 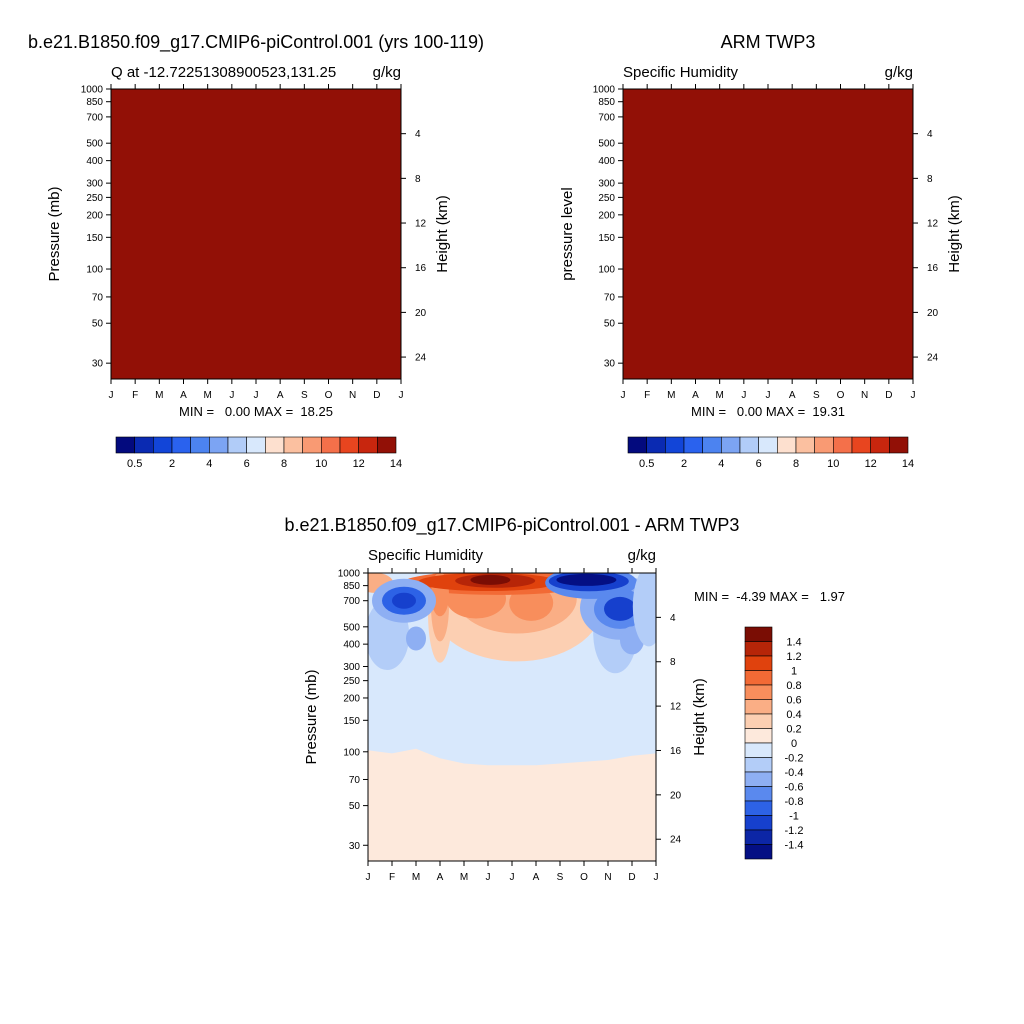 I want to click on colorbar-label: -0.8, so click(x=794, y=802).